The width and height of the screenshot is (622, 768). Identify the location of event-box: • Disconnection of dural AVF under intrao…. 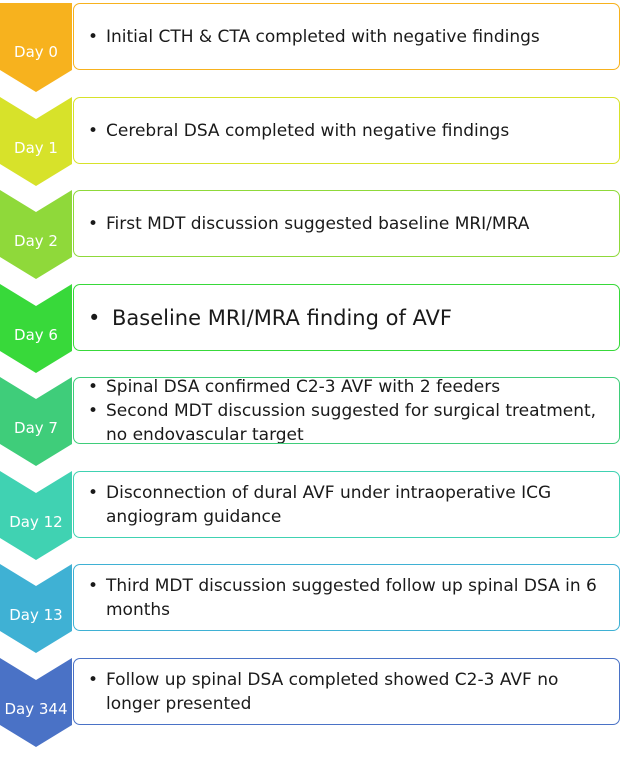
(346, 504).